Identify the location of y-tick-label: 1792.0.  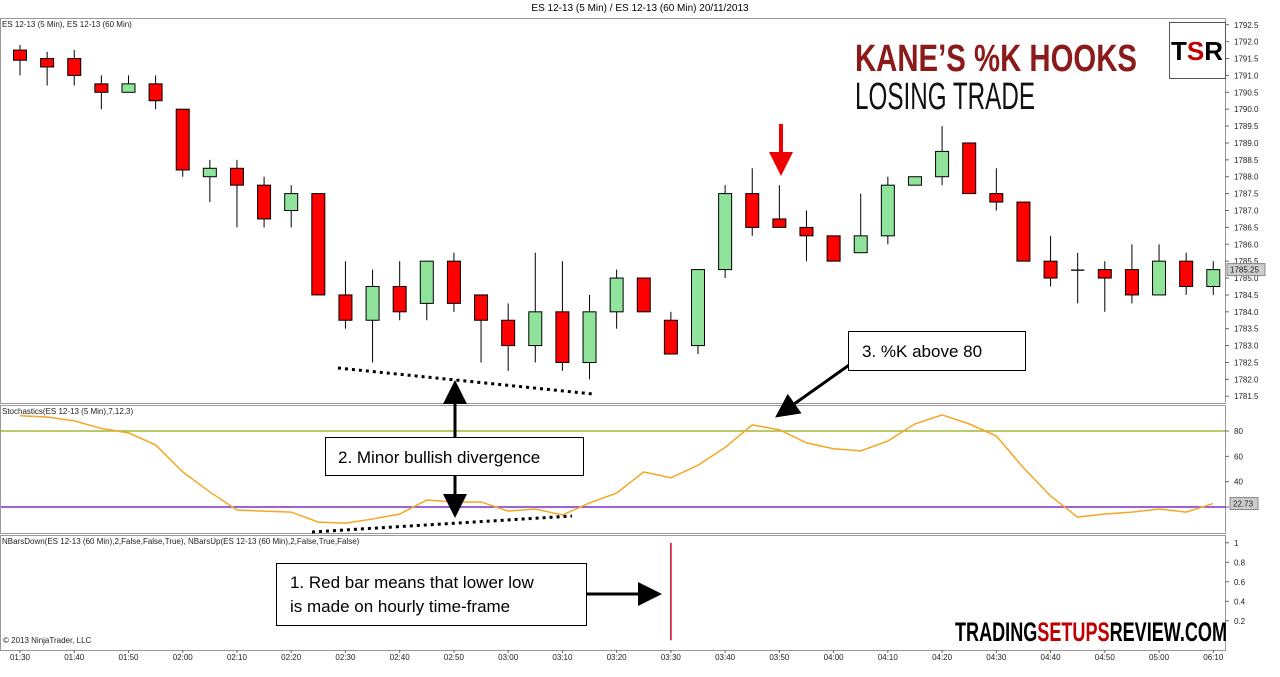
(1246, 42).